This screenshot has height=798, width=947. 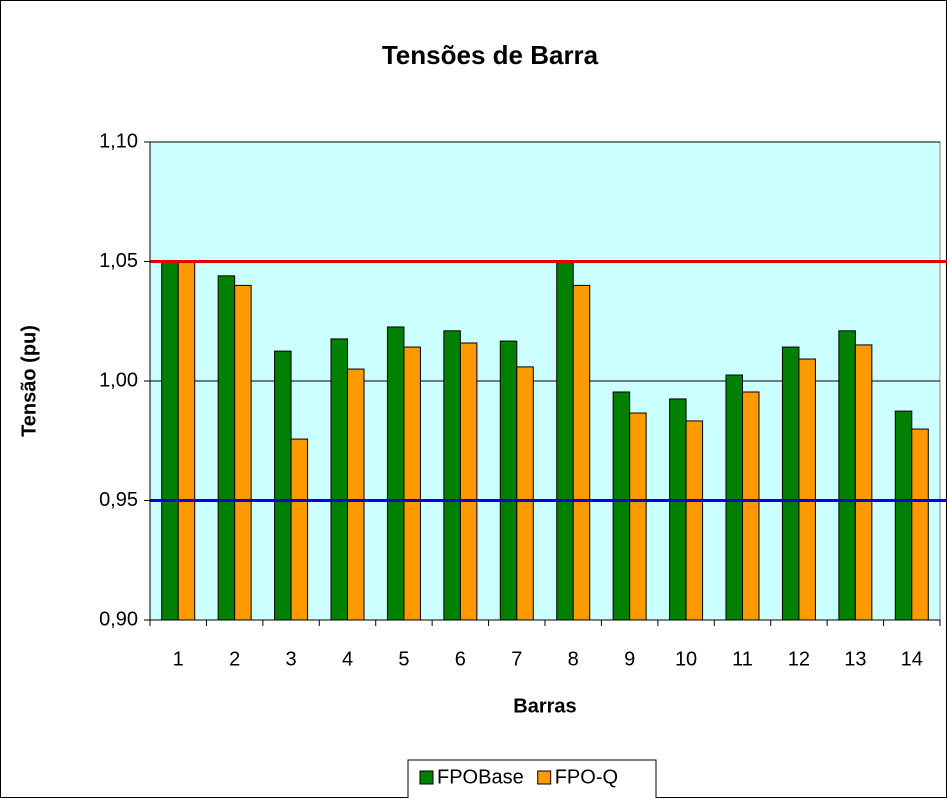 What do you see at coordinates (629, 659) in the screenshot?
I see `x-tick-label: 9` at bounding box center [629, 659].